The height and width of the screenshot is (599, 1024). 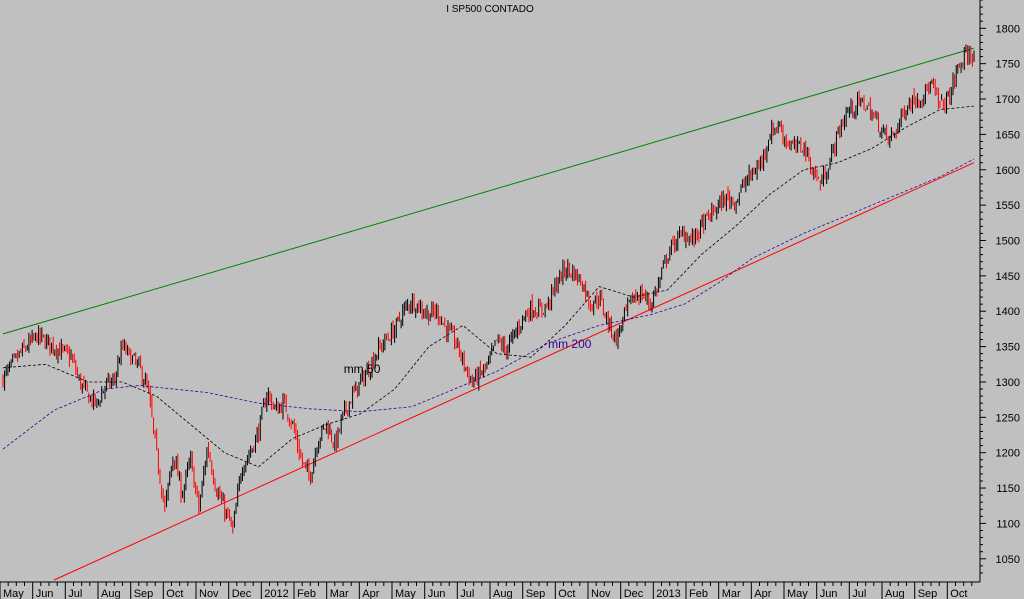 I want to click on y-tick-label: 1050, so click(x=1008, y=560).